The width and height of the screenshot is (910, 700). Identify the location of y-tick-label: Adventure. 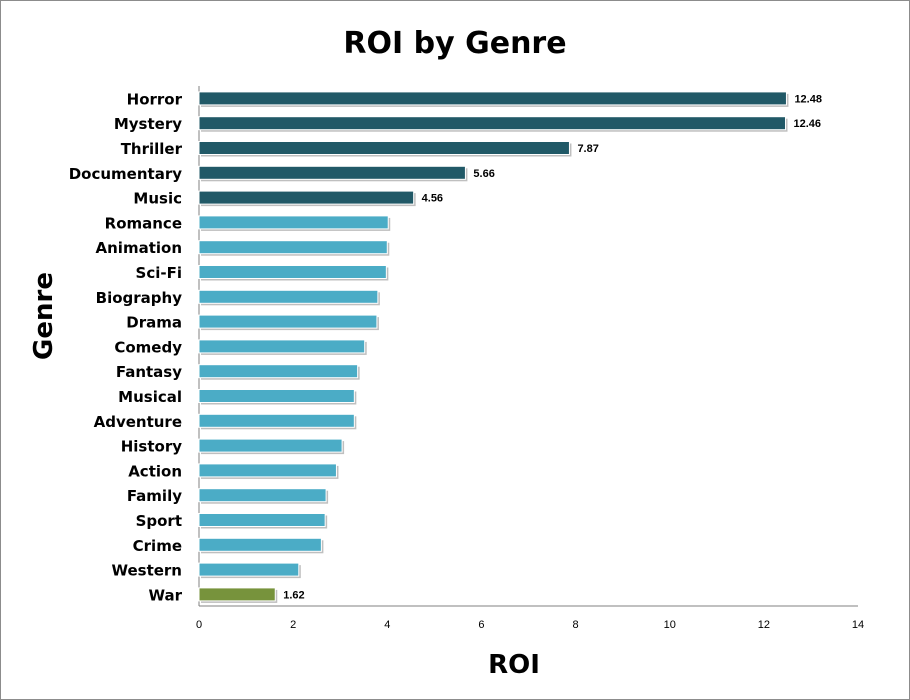
(138, 422).